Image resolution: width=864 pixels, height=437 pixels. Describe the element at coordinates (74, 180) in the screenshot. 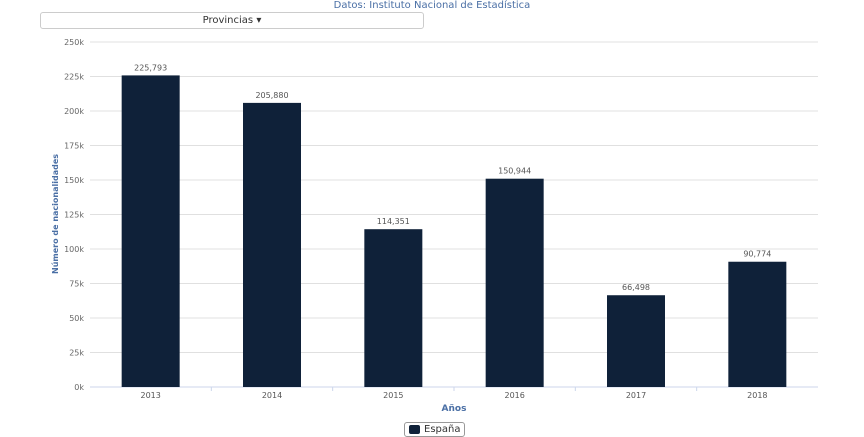

I see `y-tick-label: 150k` at that location.